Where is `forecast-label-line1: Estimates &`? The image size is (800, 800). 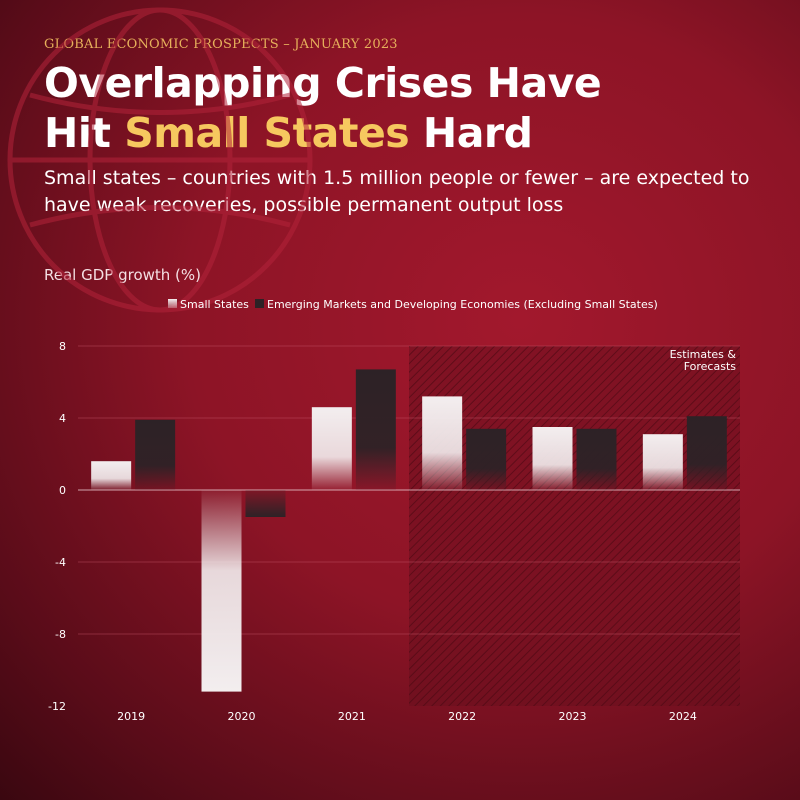
forecast-label-line1: Estimates & is located at coordinates (703, 354).